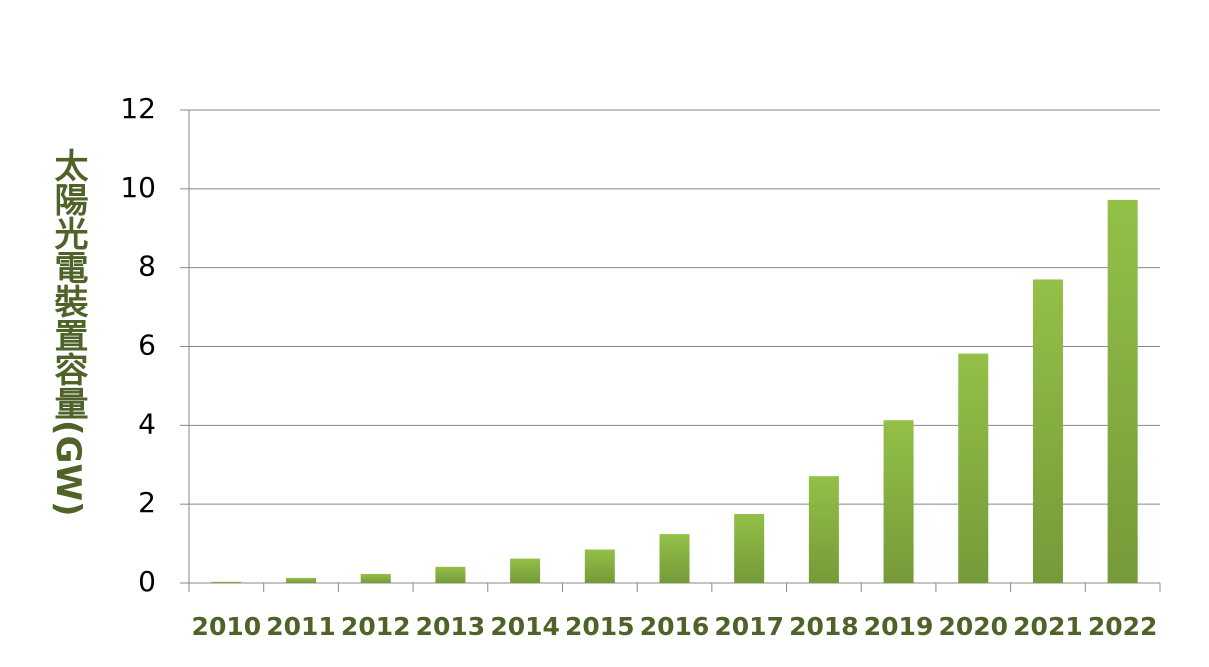 The width and height of the screenshot is (1209, 667). I want to click on x-tick-label: 2021, so click(1048, 626).